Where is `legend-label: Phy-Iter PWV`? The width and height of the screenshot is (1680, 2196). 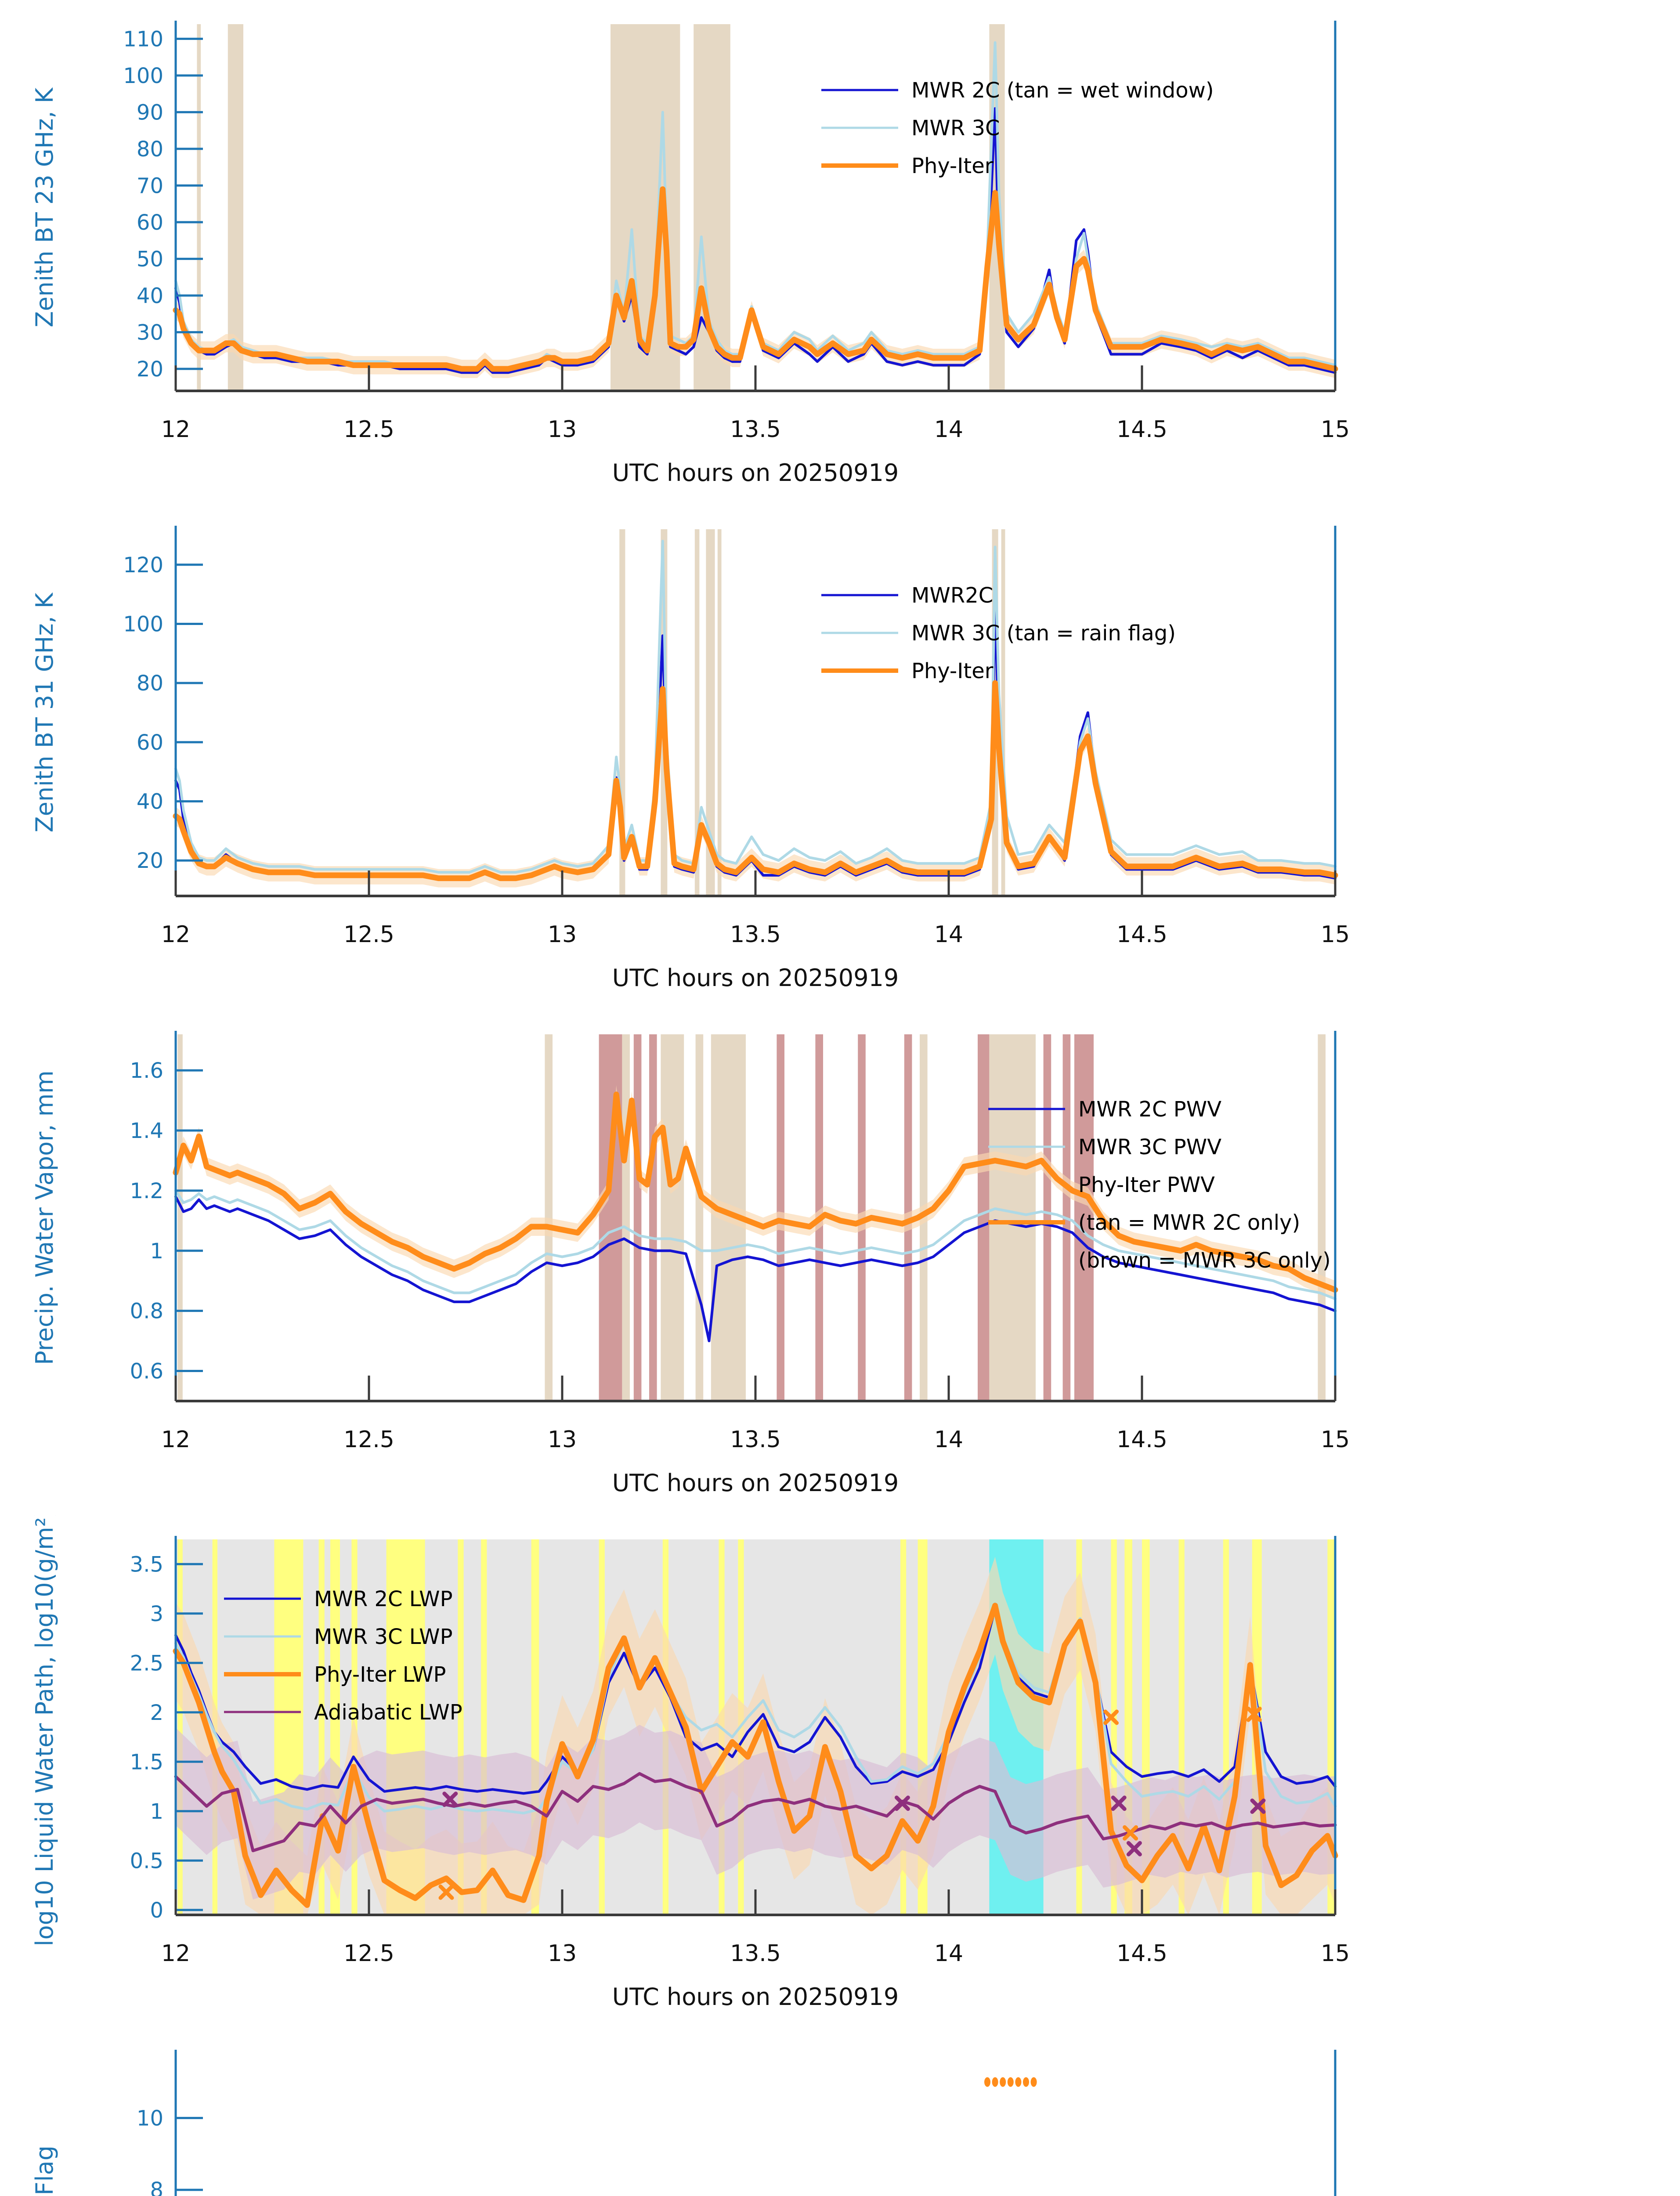
legend-label: Phy-Iter PWV is located at coordinates (1146, 1185).